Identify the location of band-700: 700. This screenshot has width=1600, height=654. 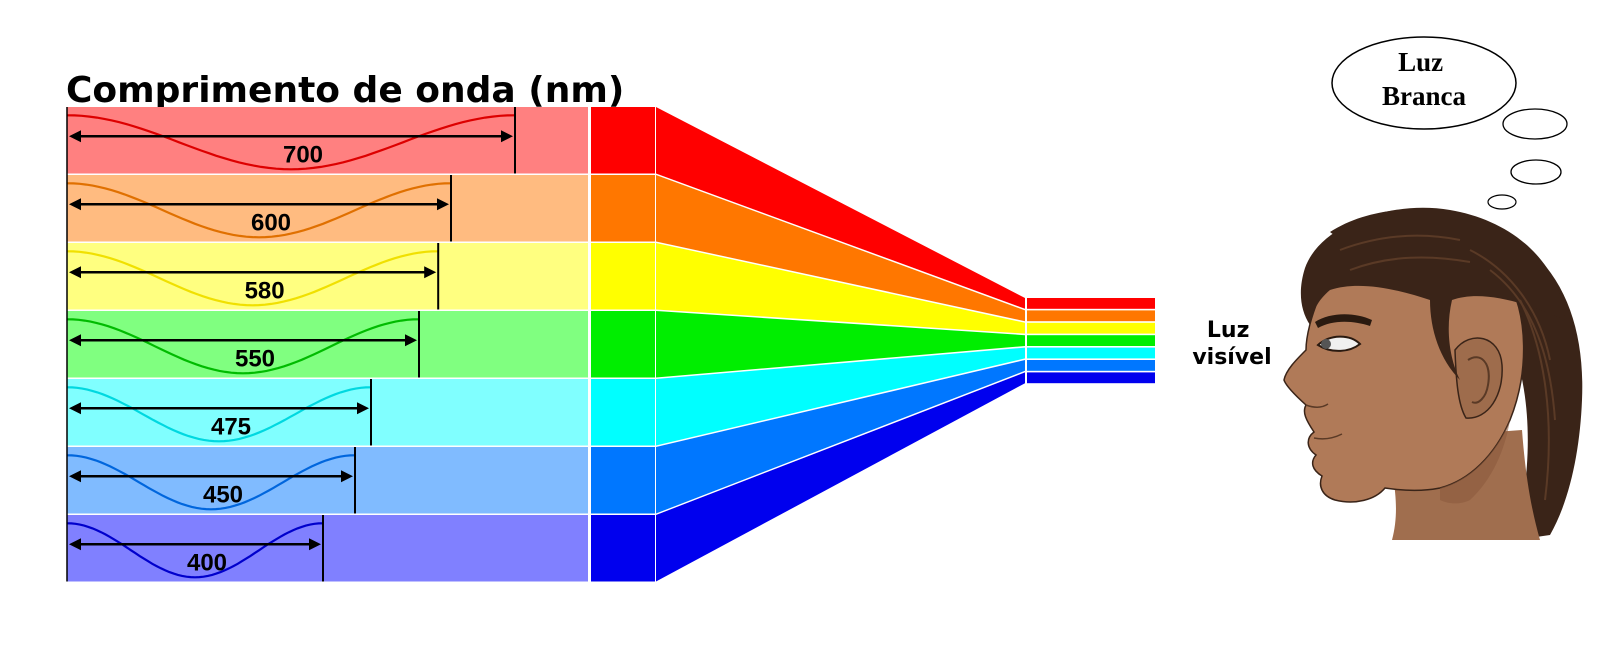
(360, 140).